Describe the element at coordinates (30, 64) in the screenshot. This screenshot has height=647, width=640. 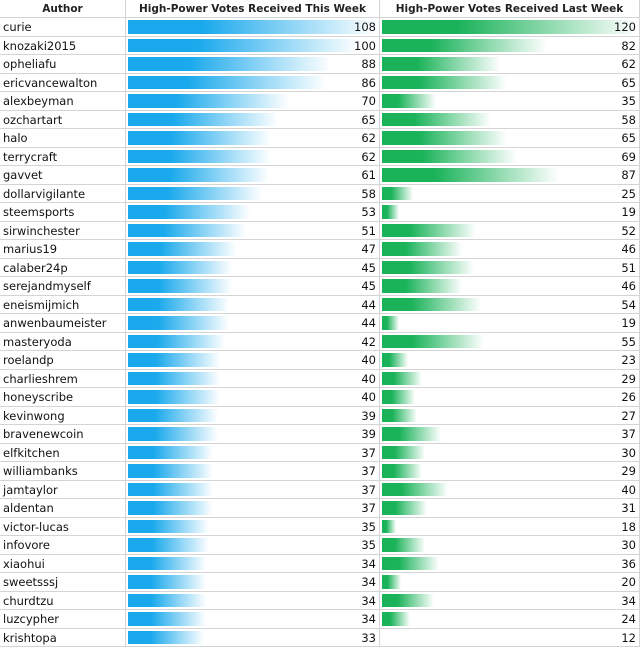
I see `author-name: opheliafu` at that location.